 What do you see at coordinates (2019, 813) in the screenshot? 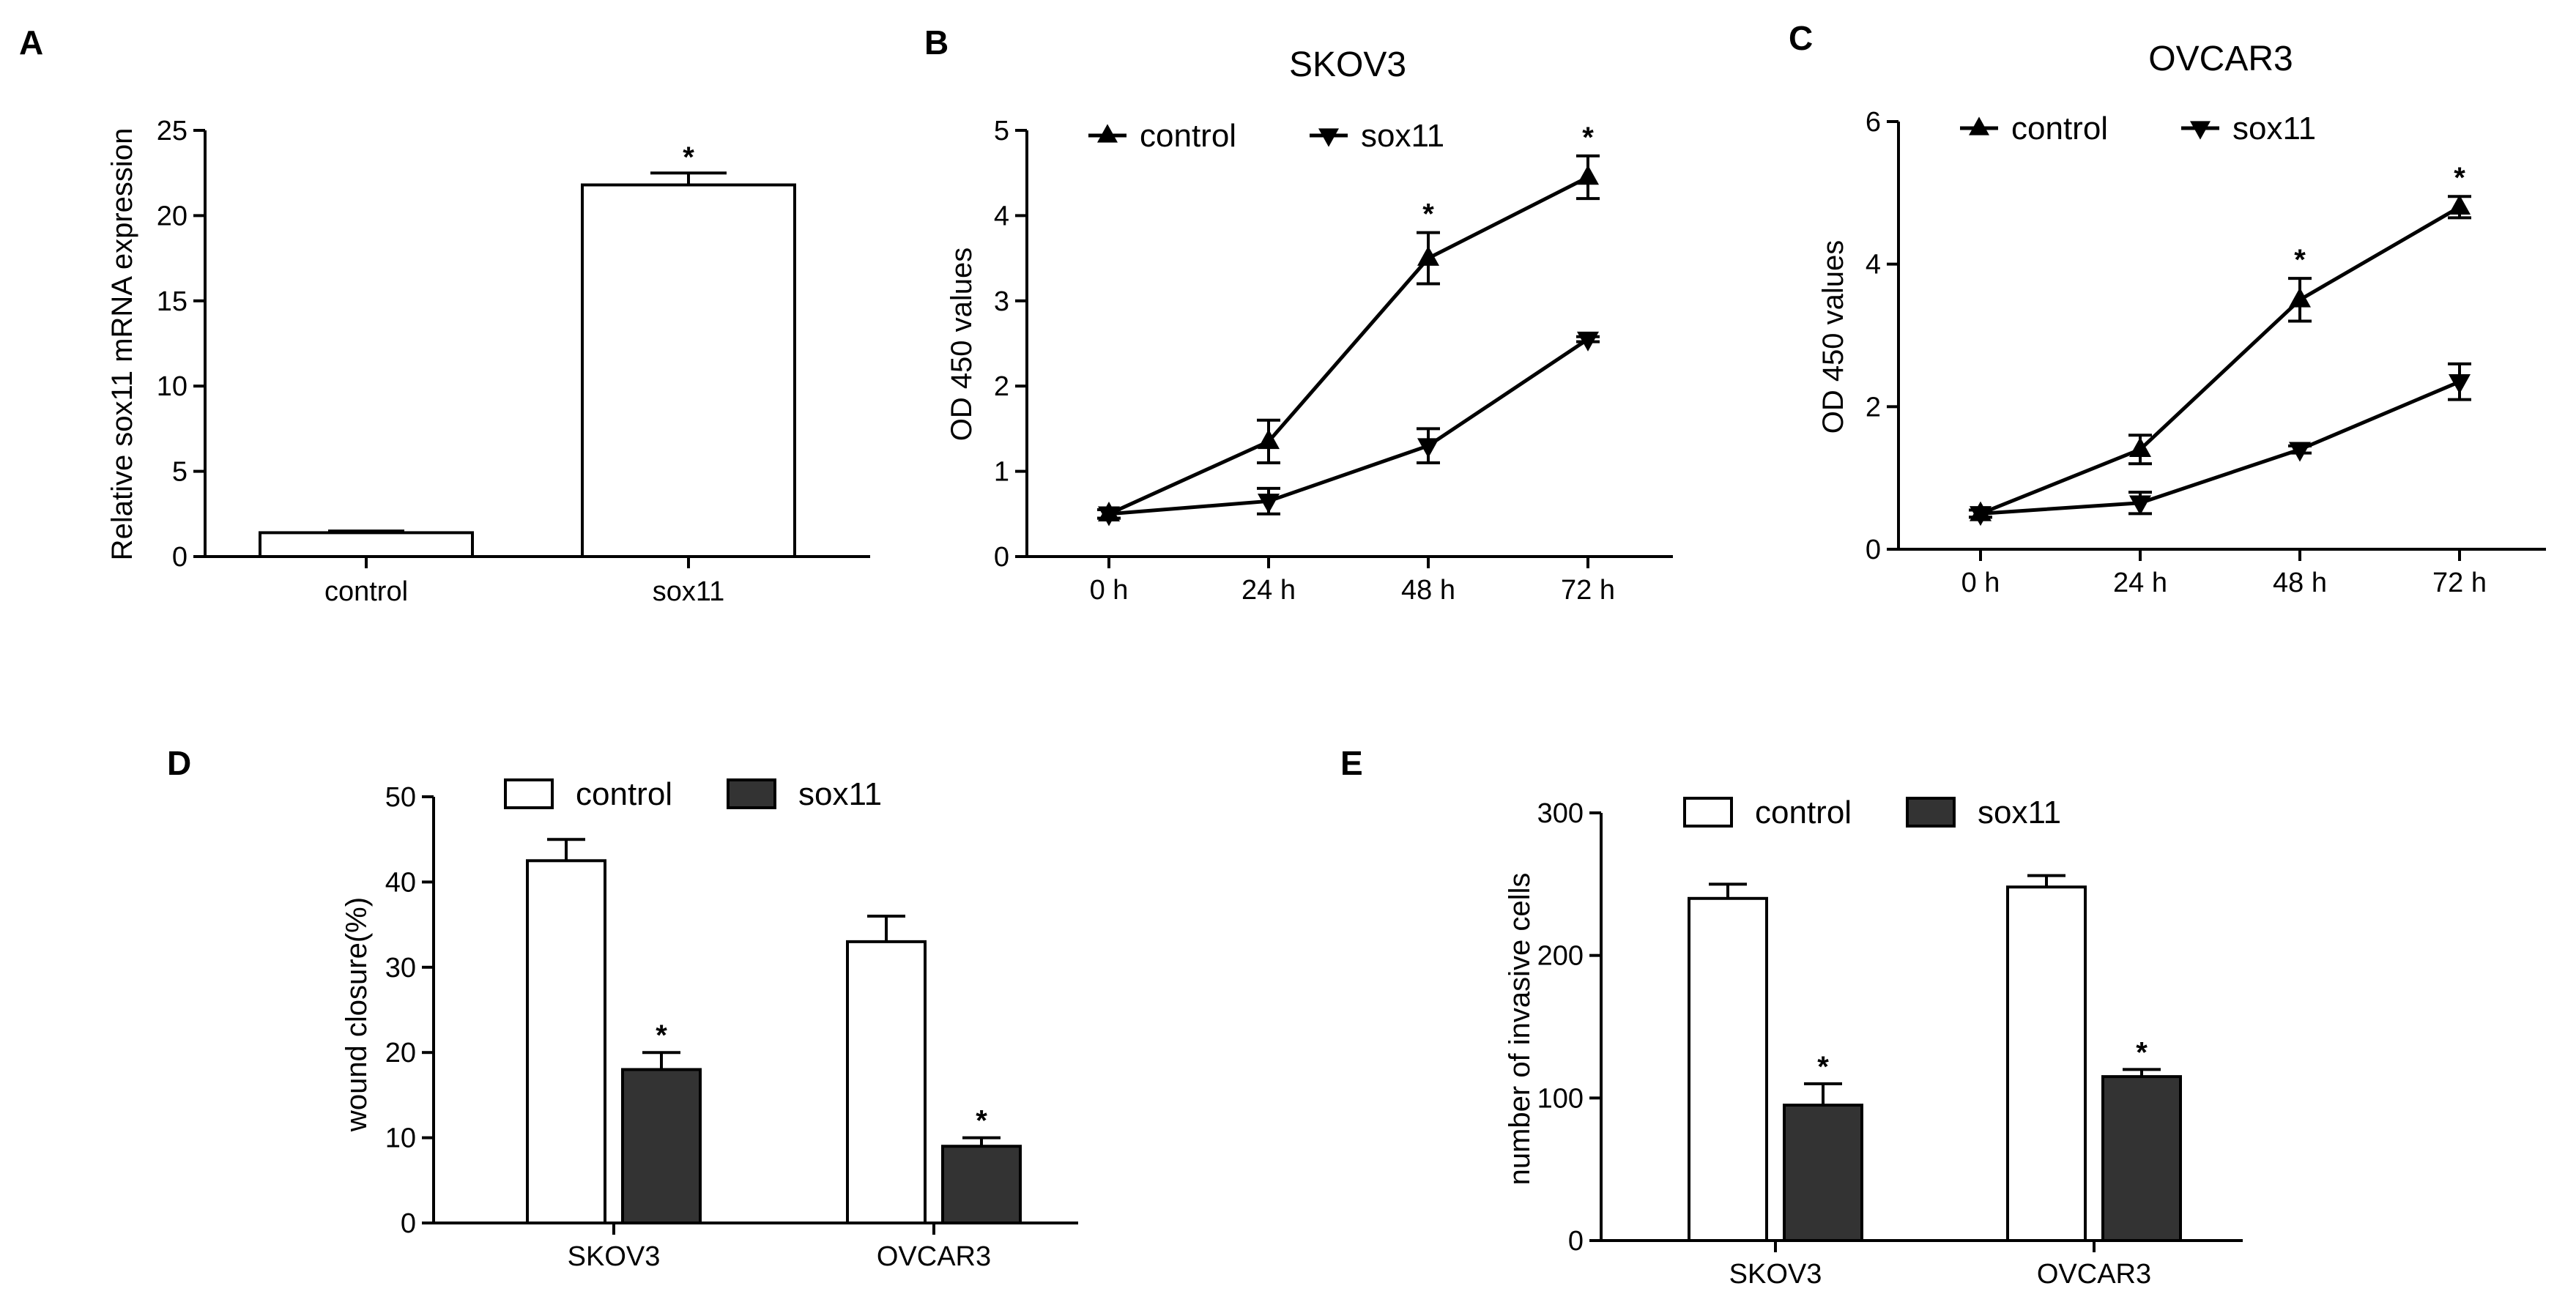
I see `panel-e-legend-label-sox11: sox11` at bounding box center [2019, 813].